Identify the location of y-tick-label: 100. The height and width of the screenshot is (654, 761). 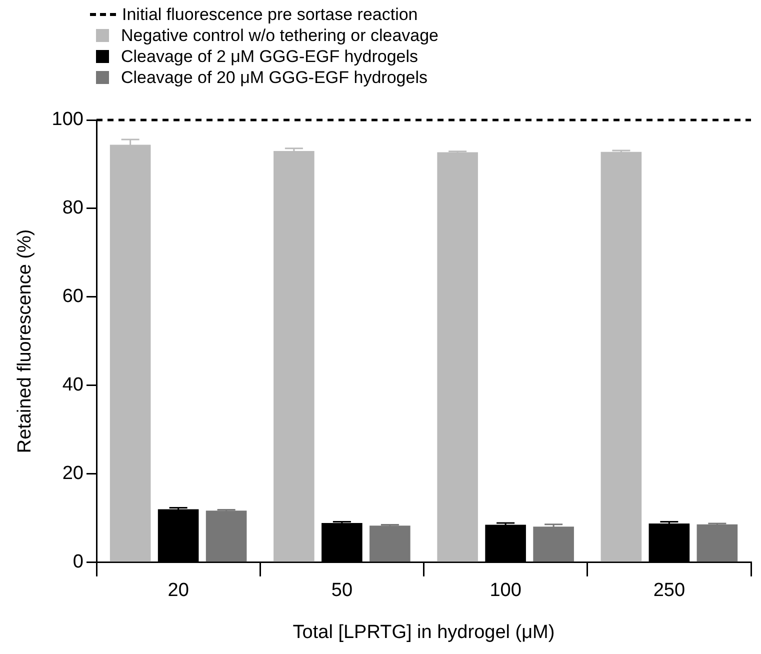
(68, 119).